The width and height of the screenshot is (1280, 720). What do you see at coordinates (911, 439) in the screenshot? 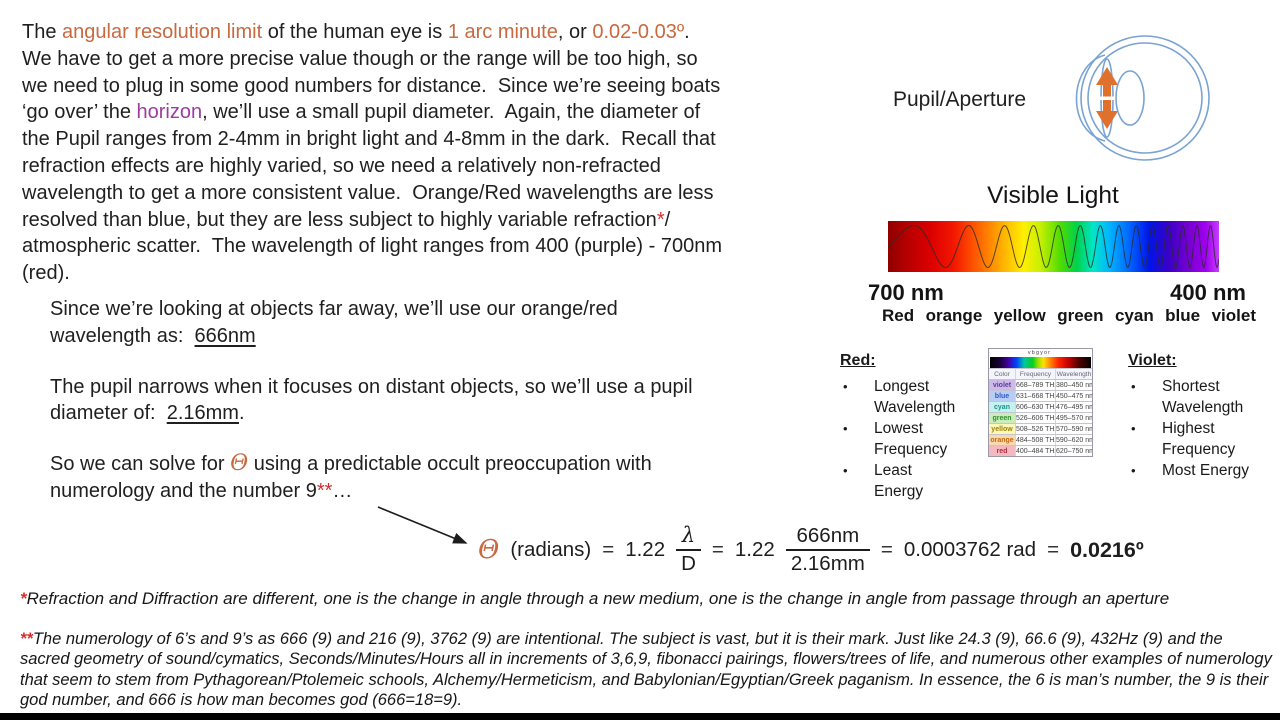
I see `list-item-label: Lowest Frequency` at bounding box center [911, 439].